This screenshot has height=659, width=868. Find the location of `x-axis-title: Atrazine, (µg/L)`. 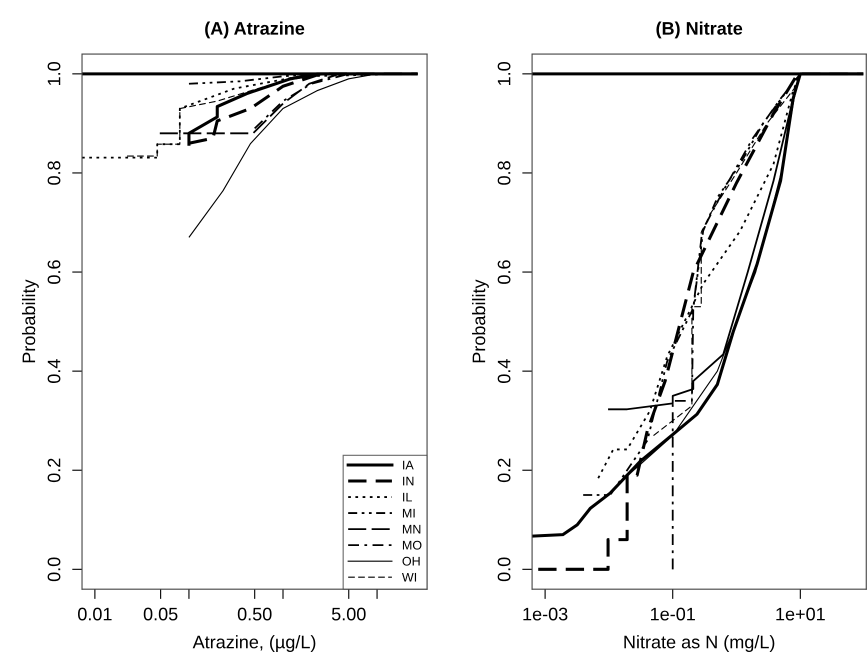

x-axis-title: Atrazine, (µg/L) is located at coordinates (254, 643).